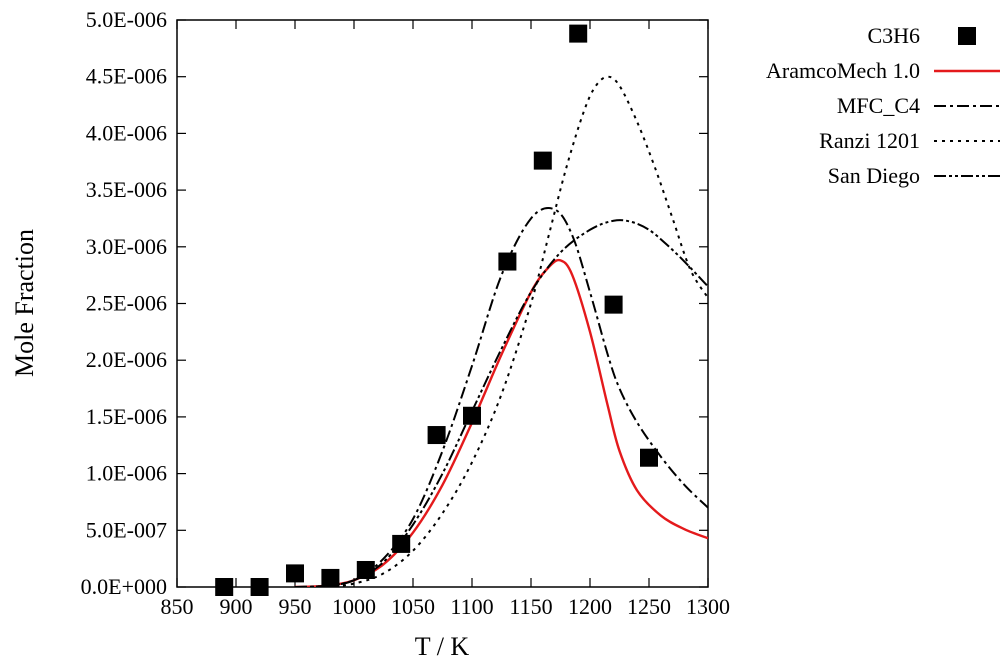 This screenshot has height=664, width=1004. I want to click on x-tick-label: 1100, so click(471, 606).